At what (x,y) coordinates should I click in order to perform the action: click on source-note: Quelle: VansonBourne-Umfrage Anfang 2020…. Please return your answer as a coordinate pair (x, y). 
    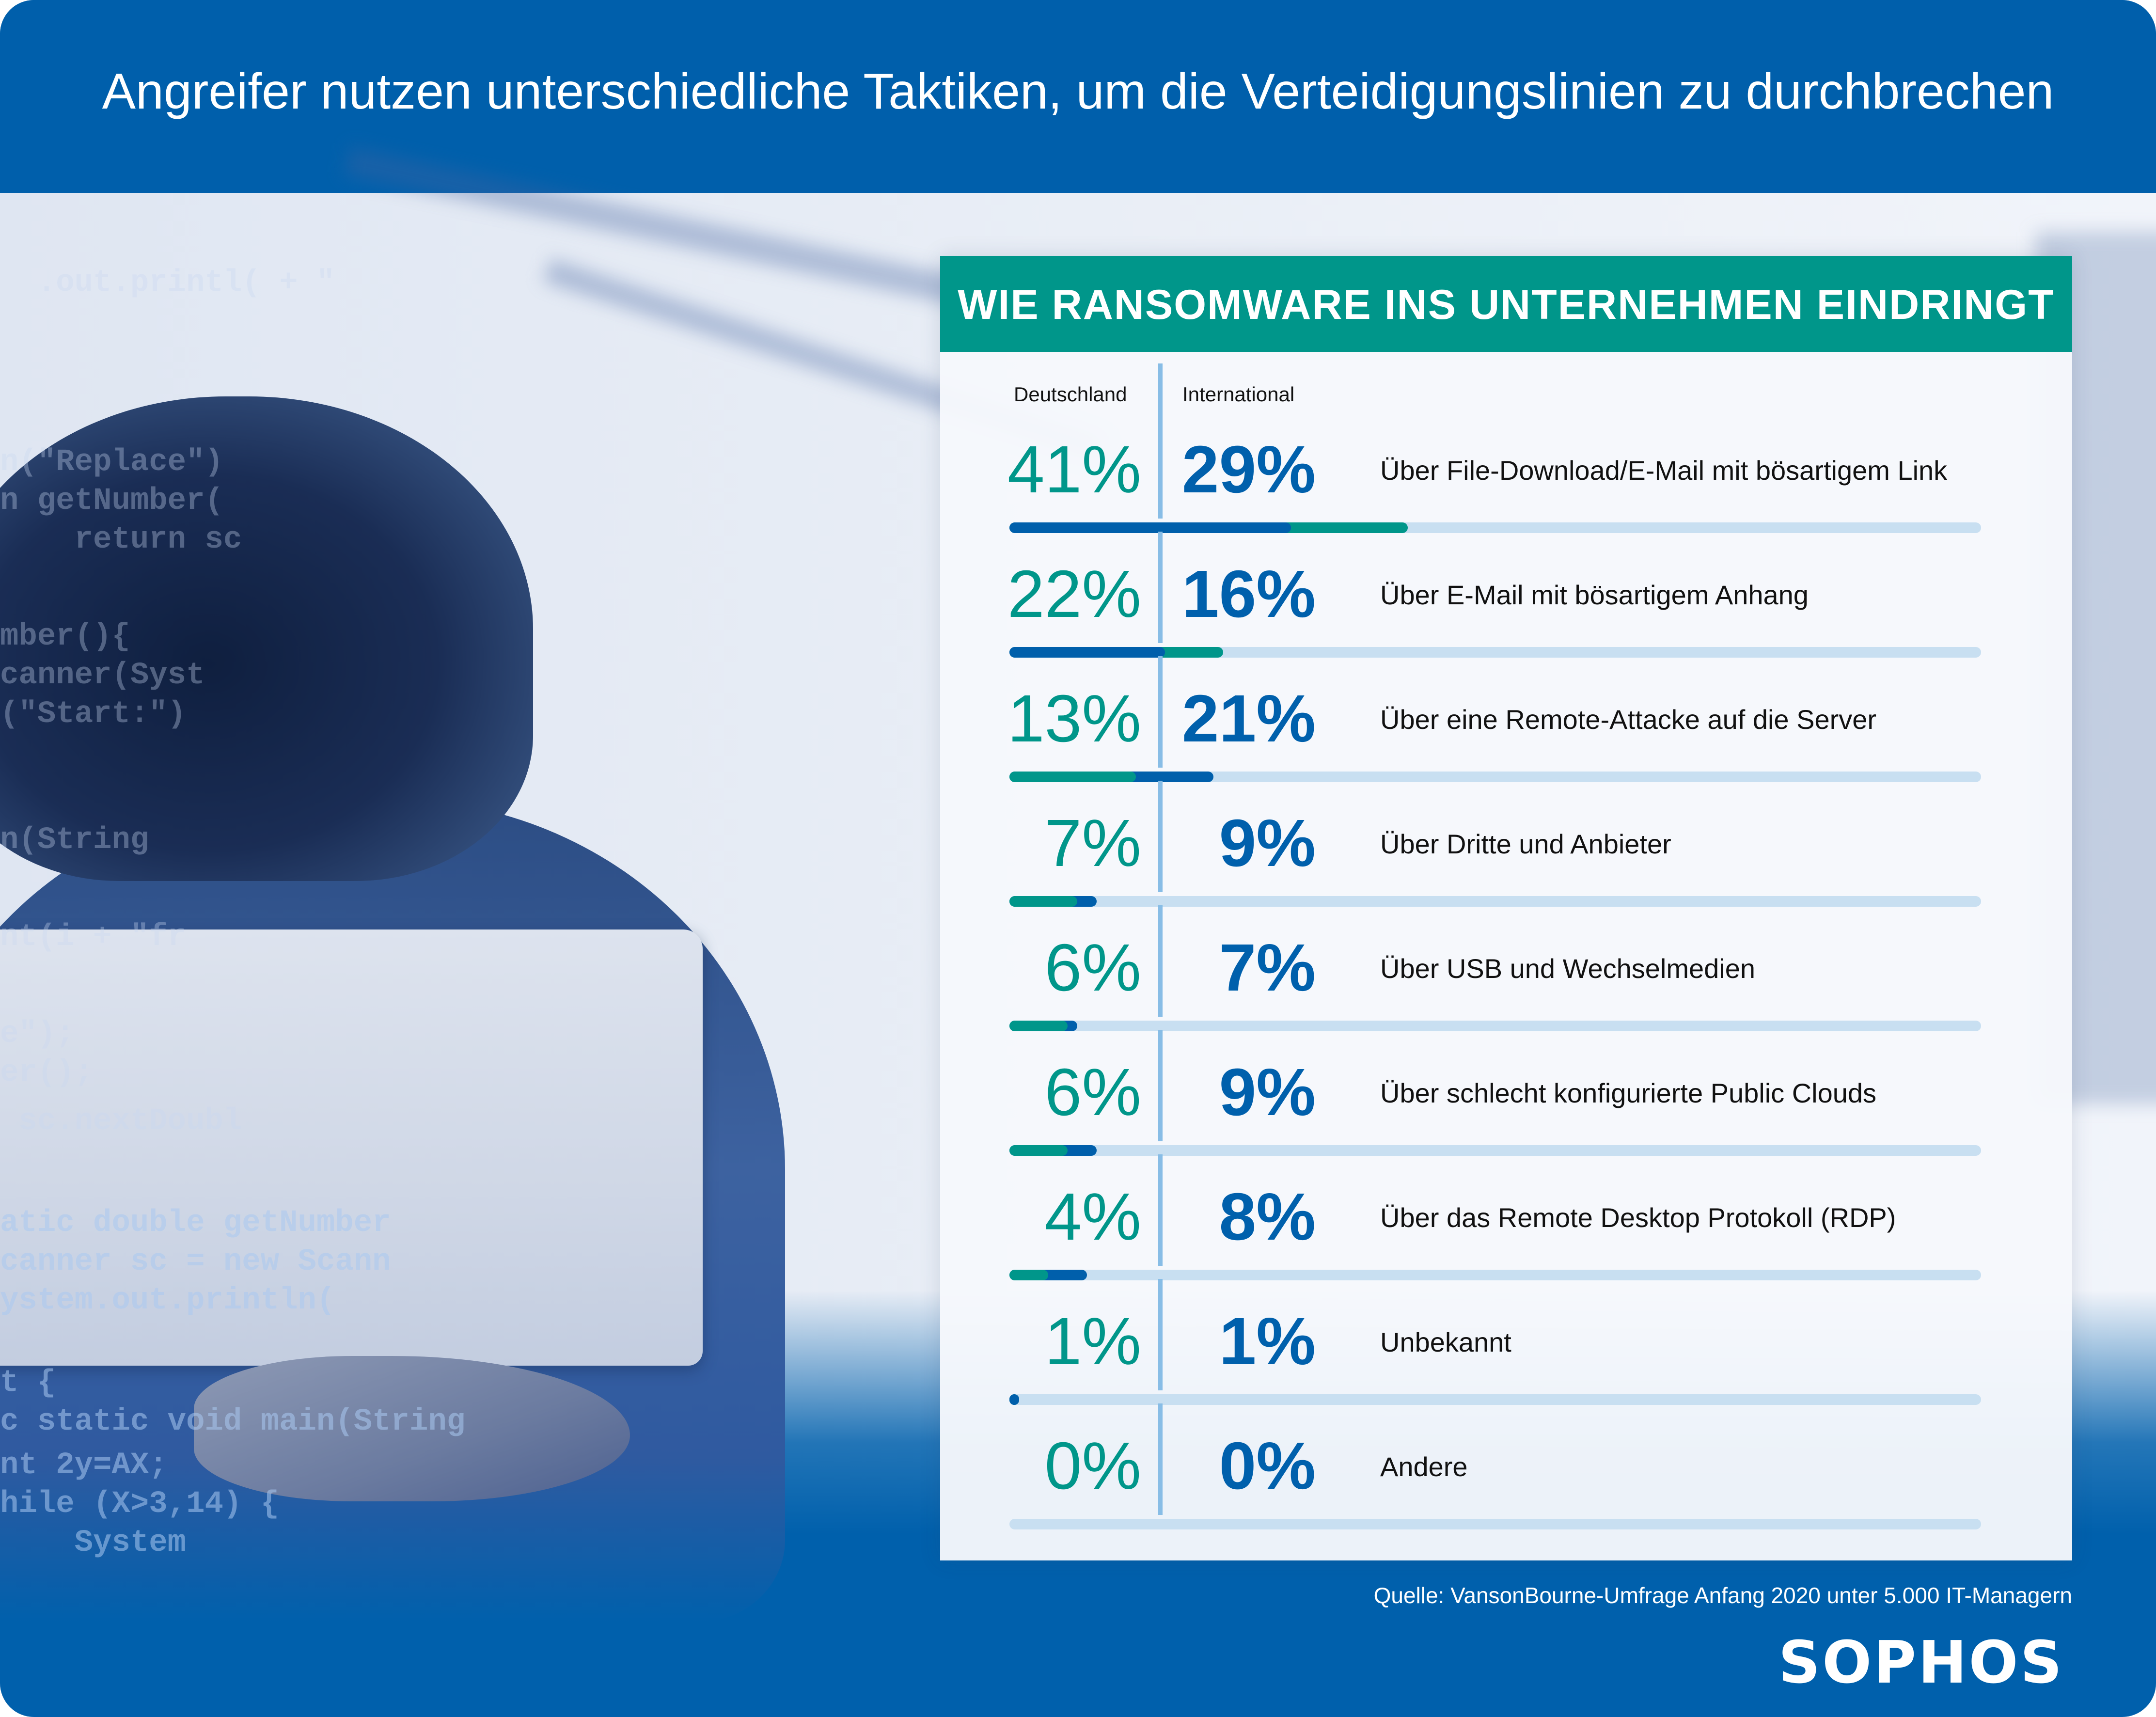
    Looking at the image, I should click on (1722, 1595).